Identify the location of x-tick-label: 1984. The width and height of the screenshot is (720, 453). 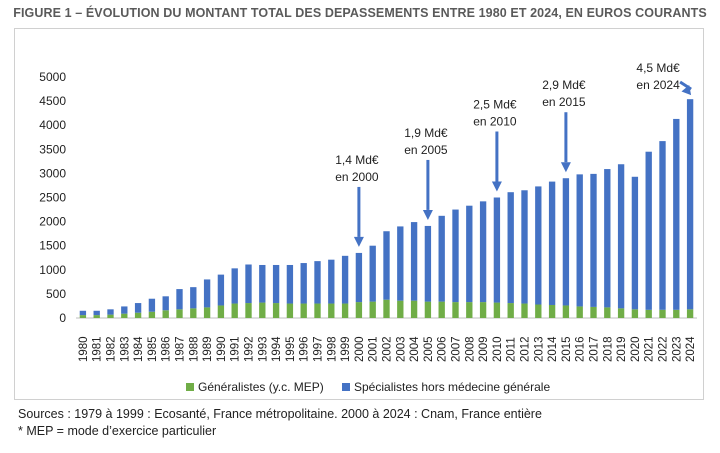
(139, 349).